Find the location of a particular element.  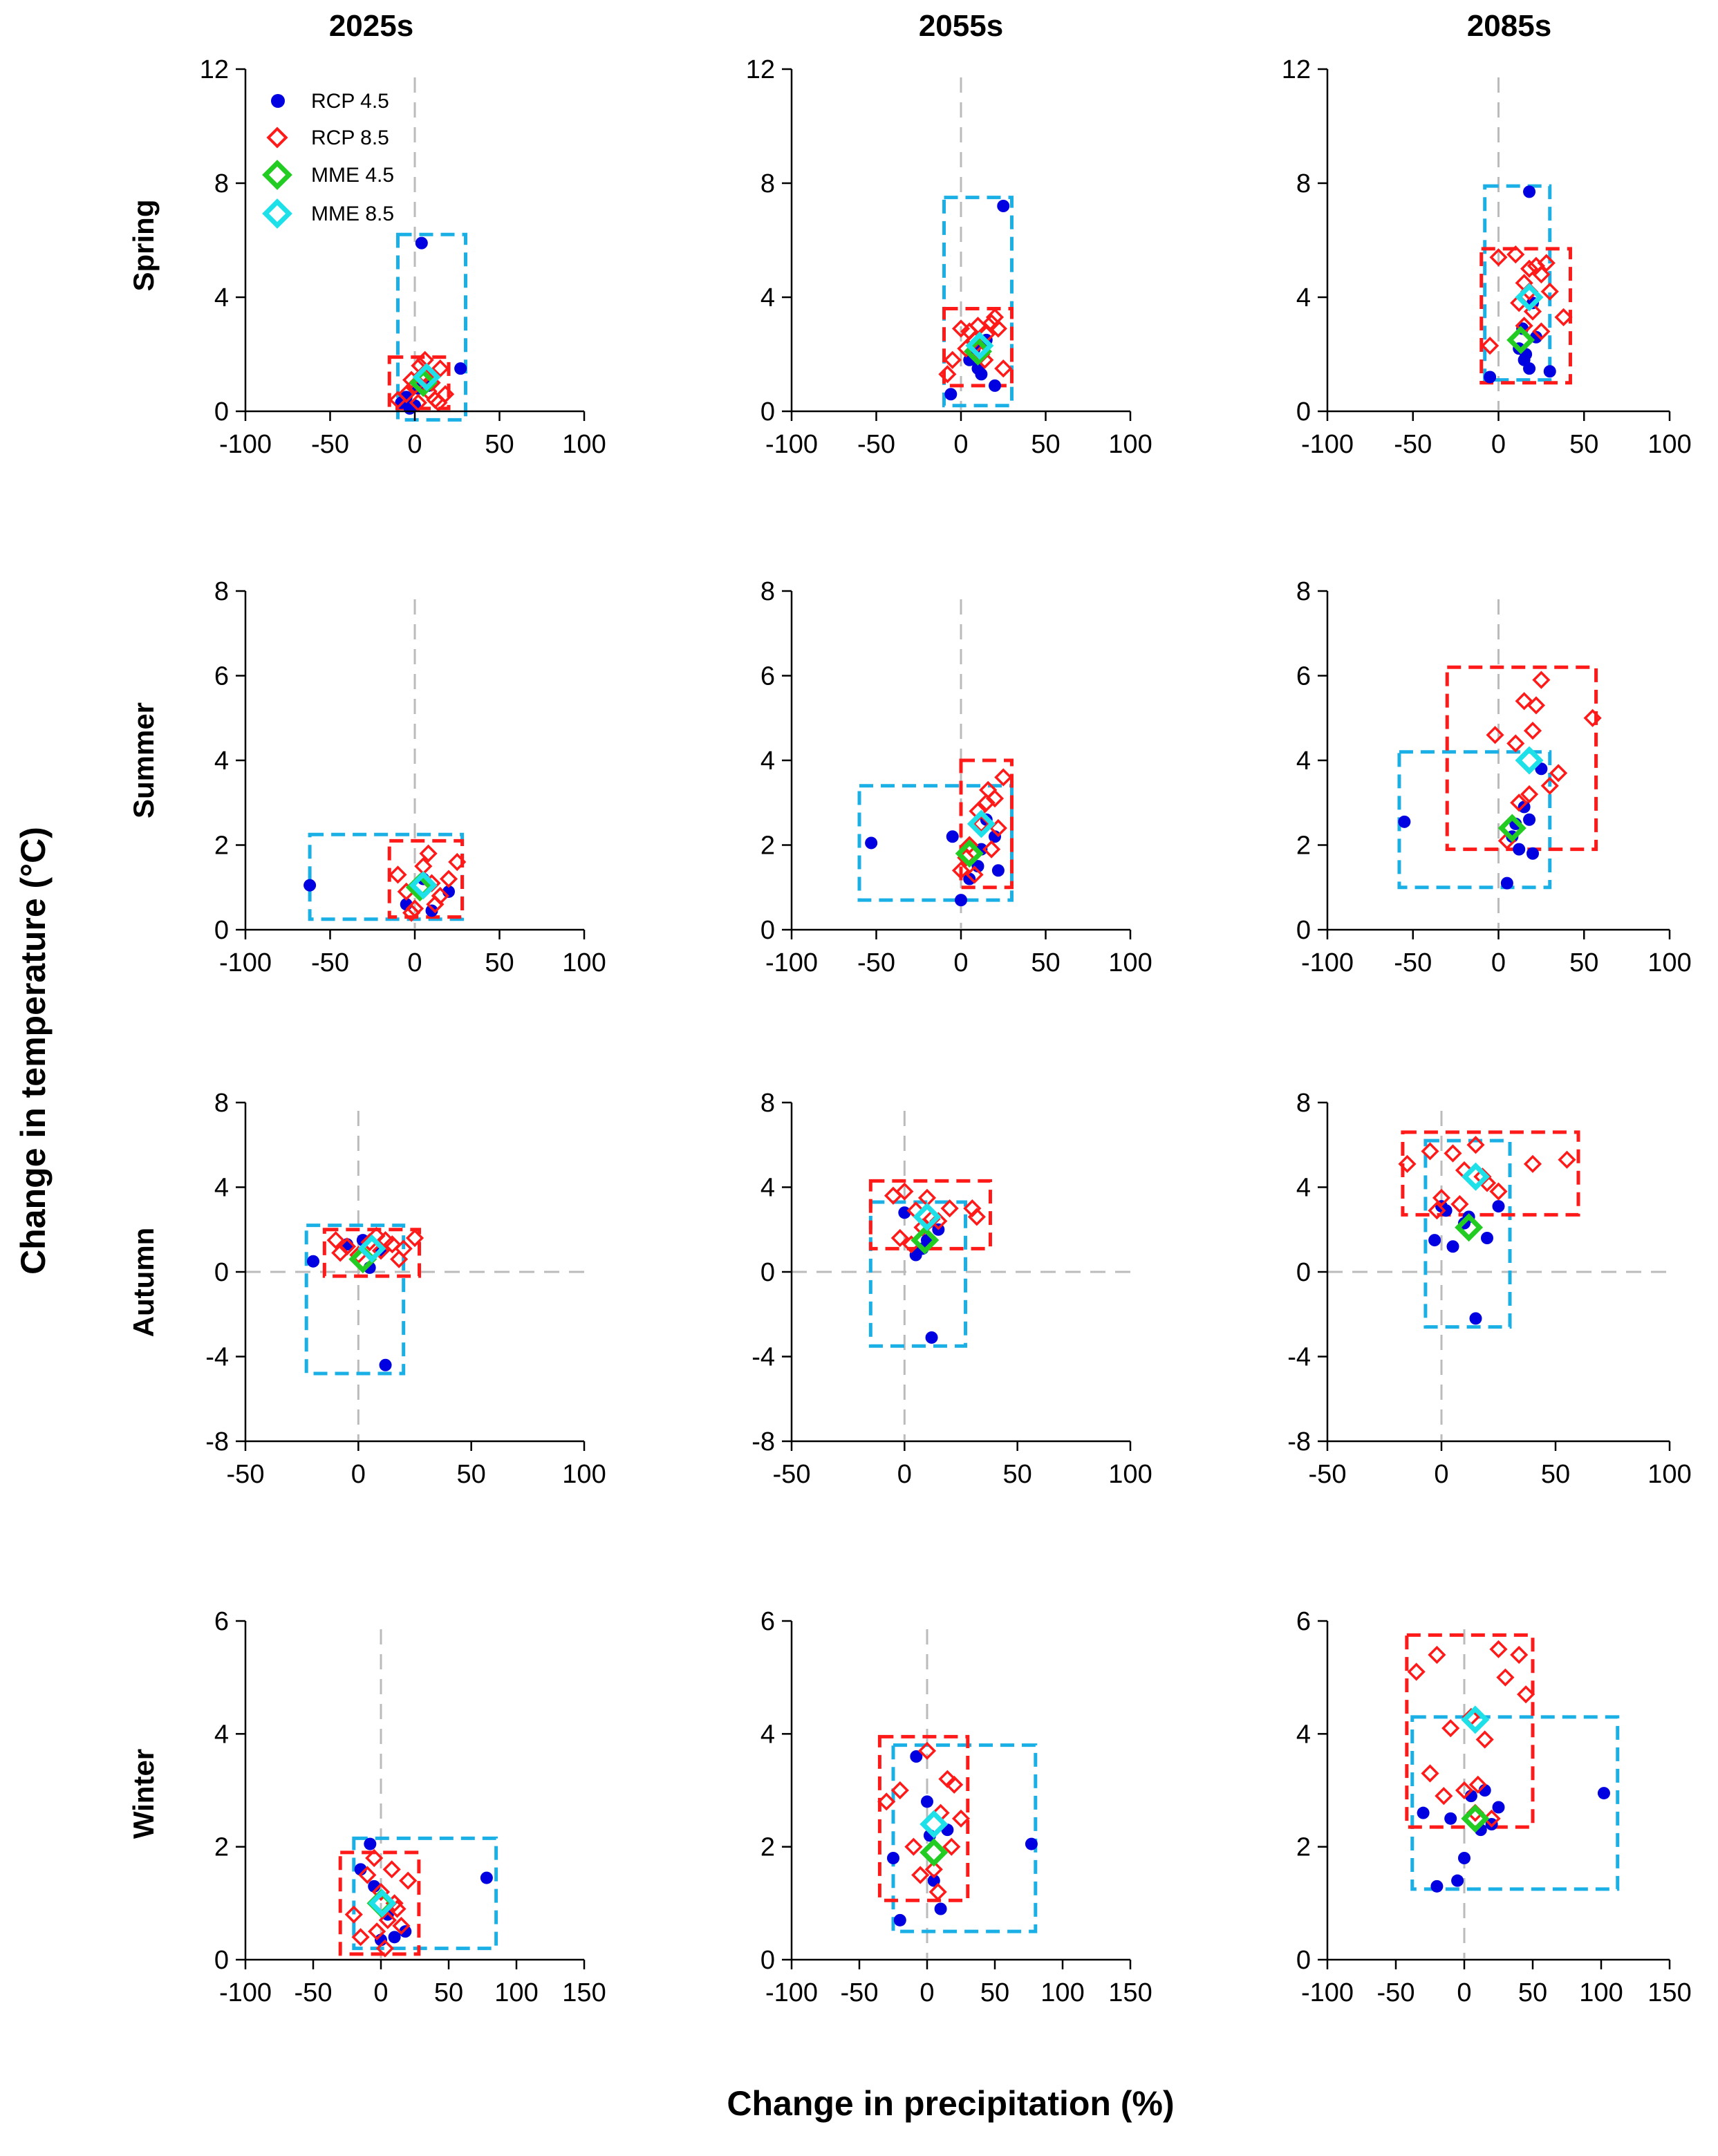

row-title-spring: Spring is located at coordinates (143, 246).